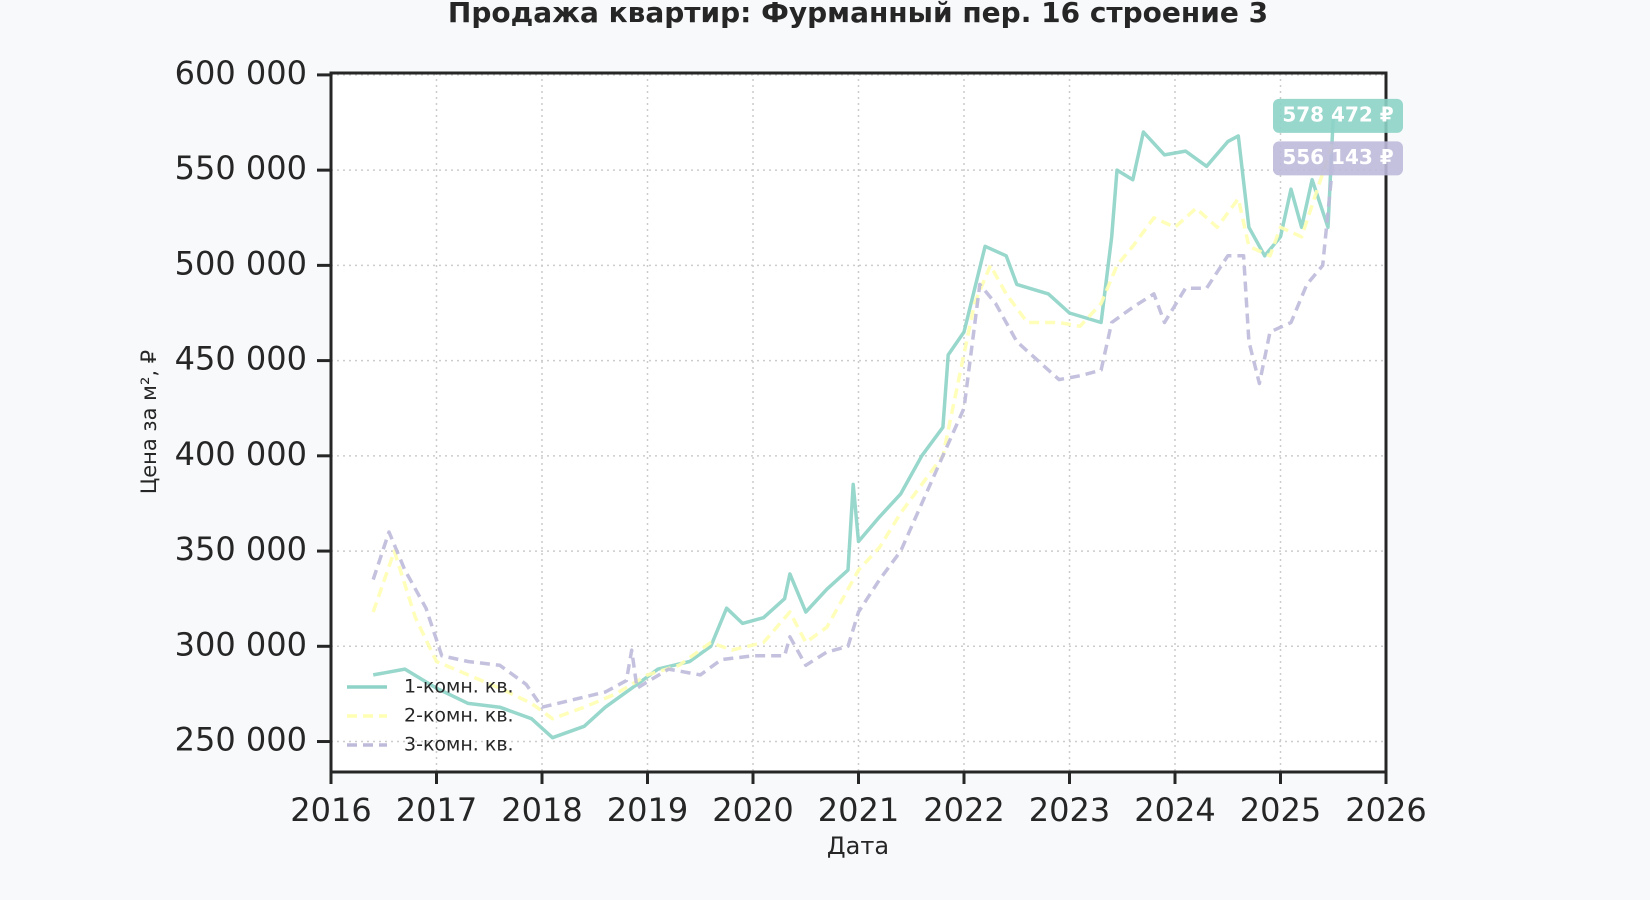 This screenshot has height=900, width=1650. I want to click on x-tick-label: 2023, so click(1069, 810).